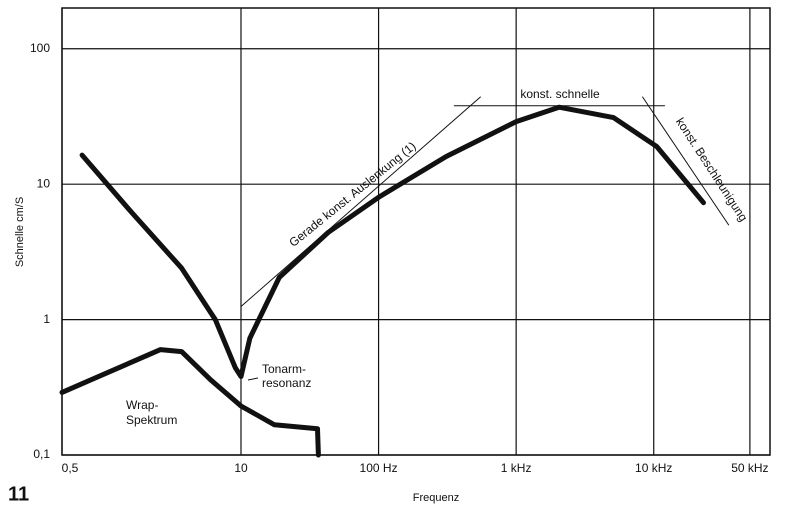 Image resolution: width=785 pixels, height=519 pixels. I want to click on annotation: konst. Beschleunigung, so click(712, 169).